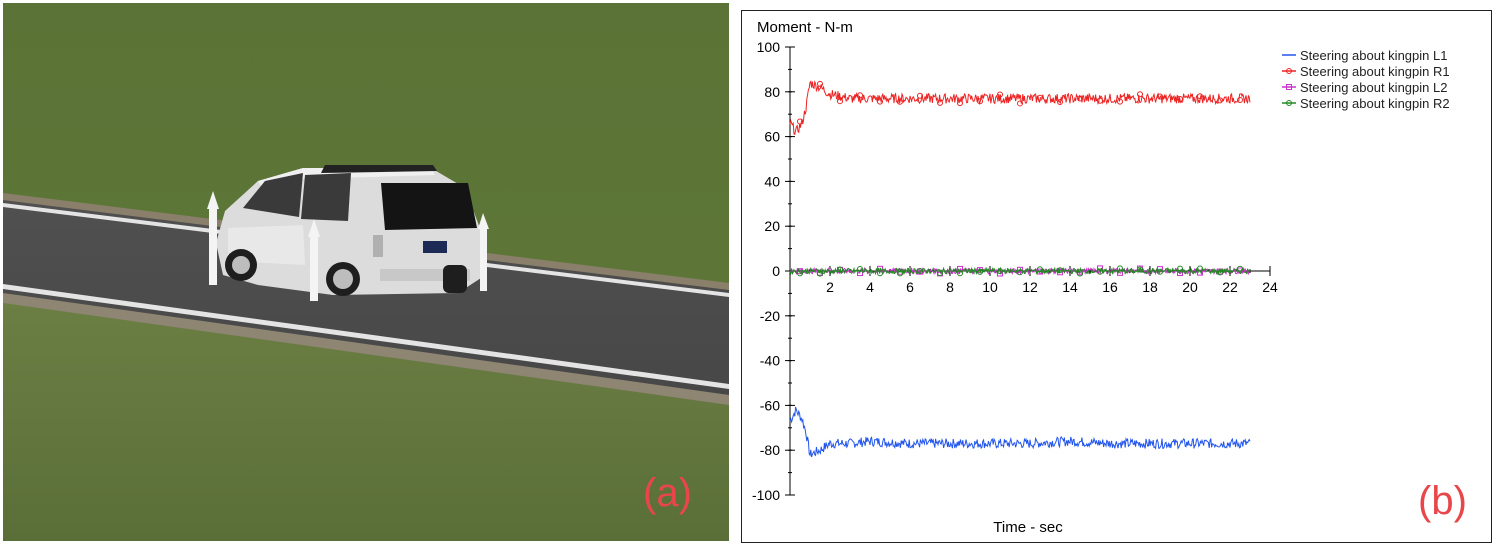  Describe the element at coordinates (772, 137) in the screenshot. I see `y-tick-label: 60` at that location.